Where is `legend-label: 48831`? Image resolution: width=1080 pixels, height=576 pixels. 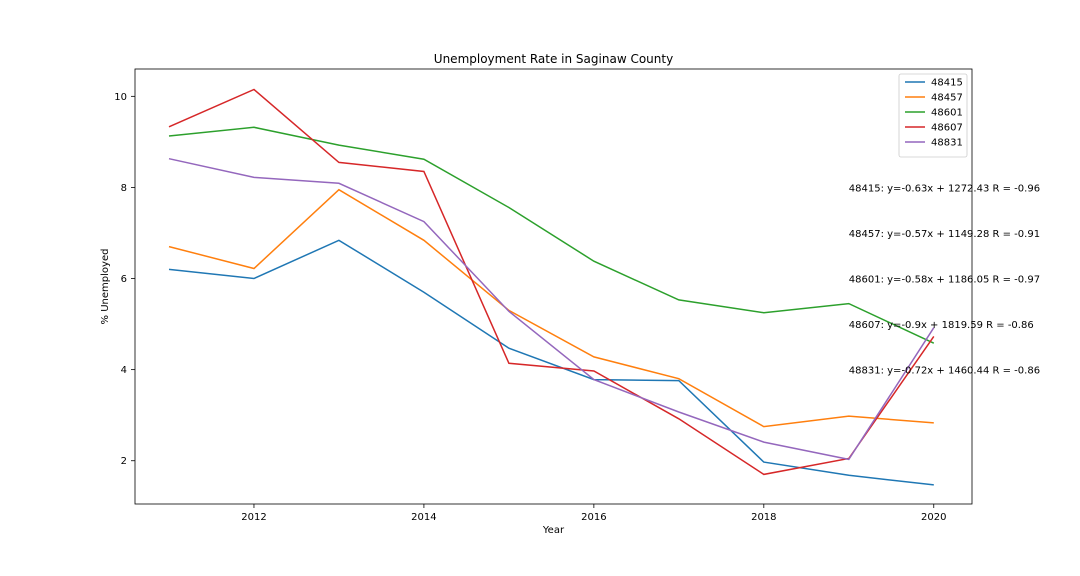 legend-label: 48831 is located at coordinates (947, 143).